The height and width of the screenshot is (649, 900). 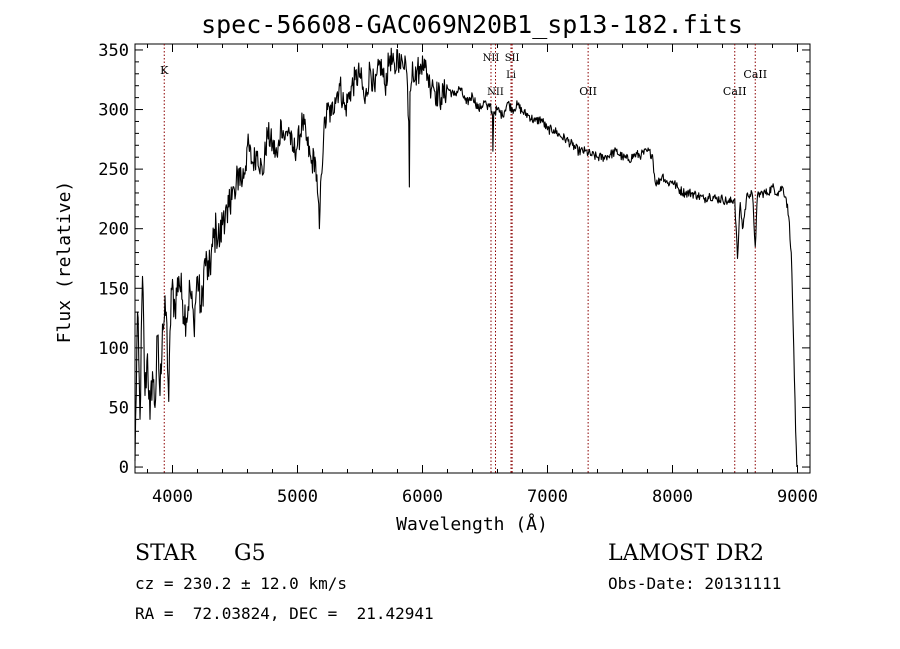 What do you see at coordinates (172, 497) in the screenshot?
I see `x-tick-label: 4000` at bounding box center [172, 497].